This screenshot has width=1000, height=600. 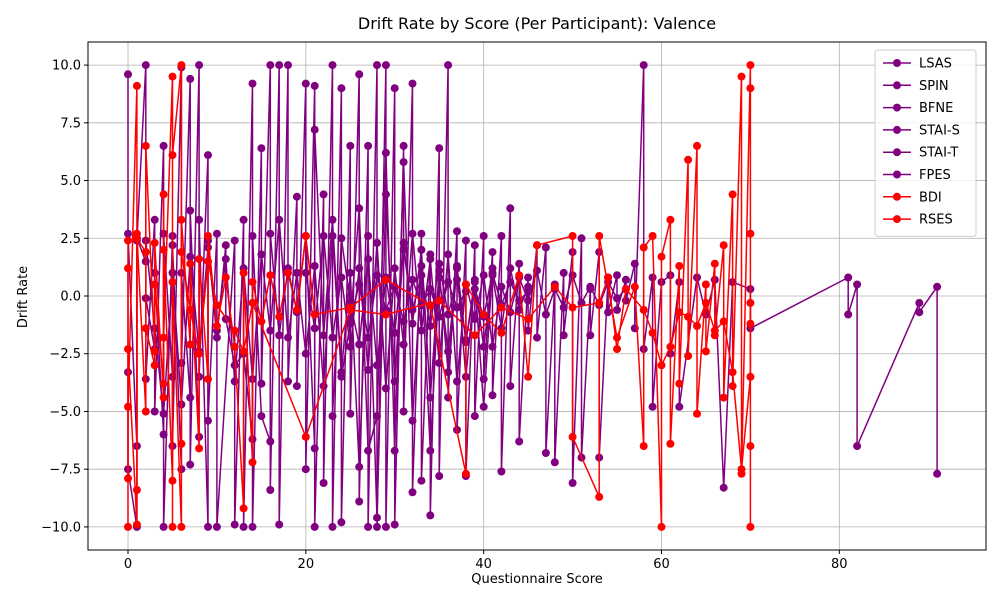 I want to click on x-tick-label: 0, so click(x=128, y=564).